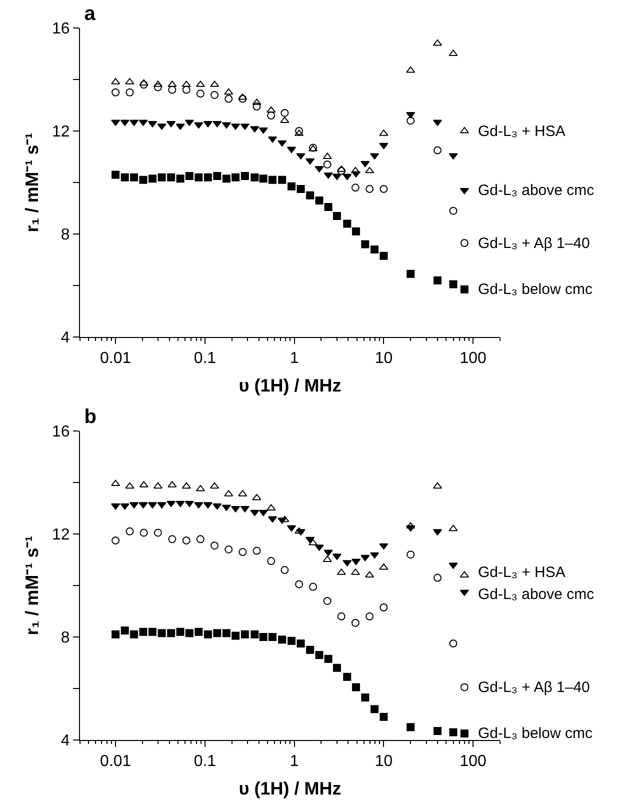  I want to click on chart-title: a, so click(90, 14).